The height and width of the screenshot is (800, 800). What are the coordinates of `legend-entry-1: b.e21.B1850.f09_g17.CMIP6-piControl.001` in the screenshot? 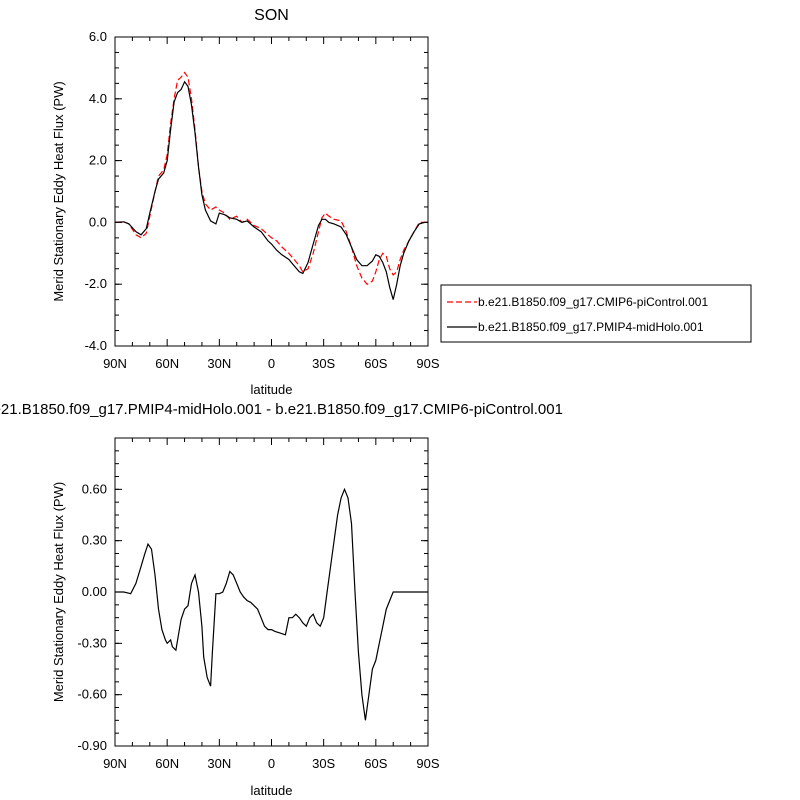 It's located at (593, 302).